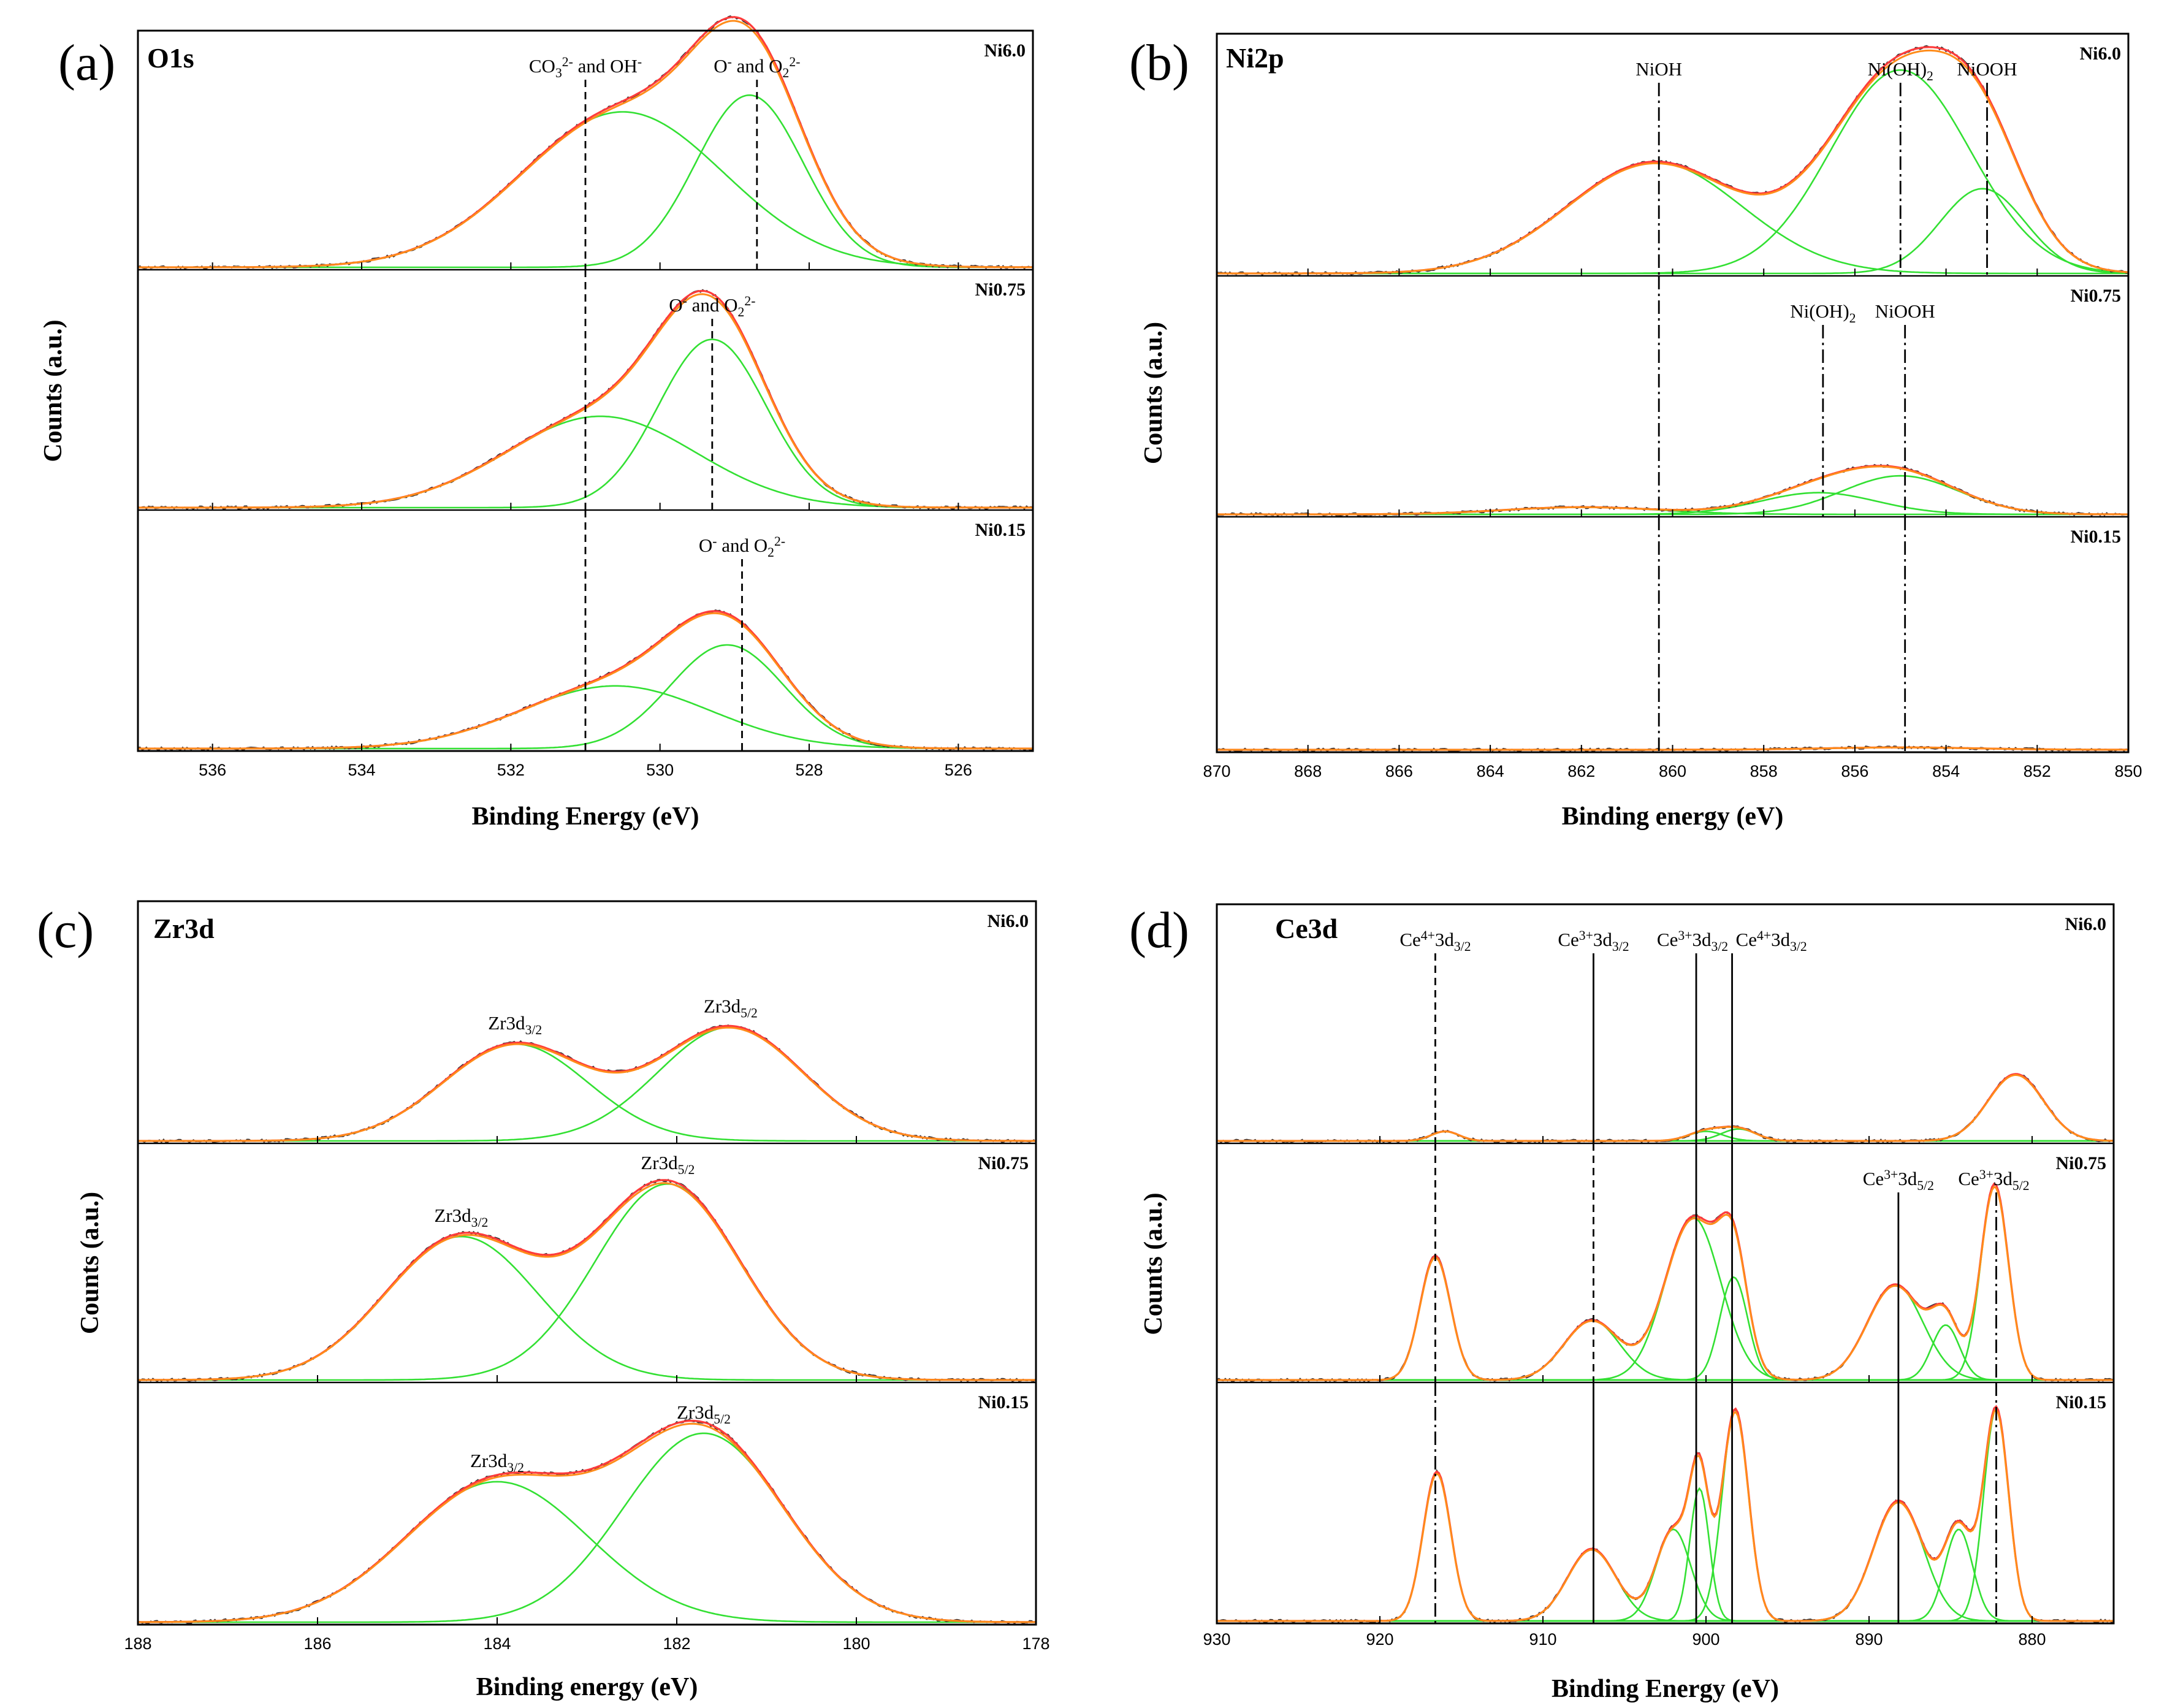 This screenshot has height=1708, width=2159. Describe the element at coordinates (1764, 771) in the screenshot. I see `x-tick-label: 858` at that location.